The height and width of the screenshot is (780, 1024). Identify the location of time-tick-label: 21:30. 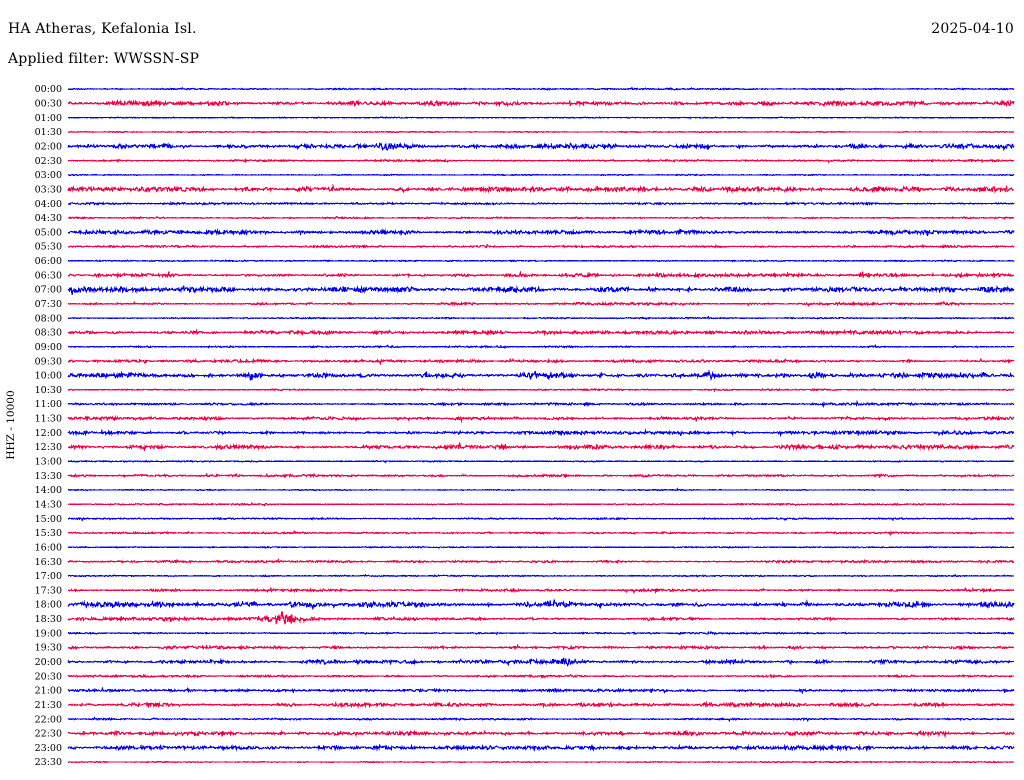
(48, 705).